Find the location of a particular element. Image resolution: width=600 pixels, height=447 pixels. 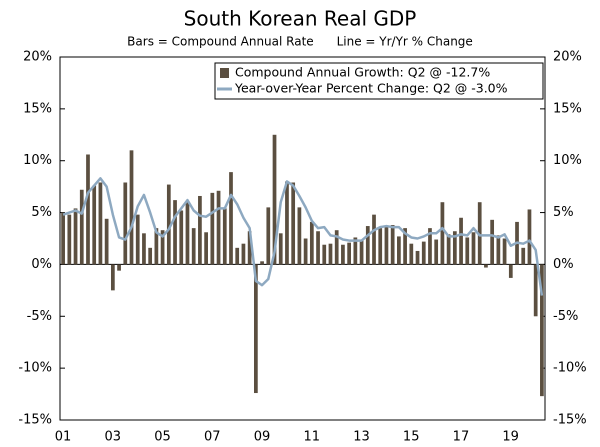

x-tick-label: 01 is located at coordinates (63, 437).